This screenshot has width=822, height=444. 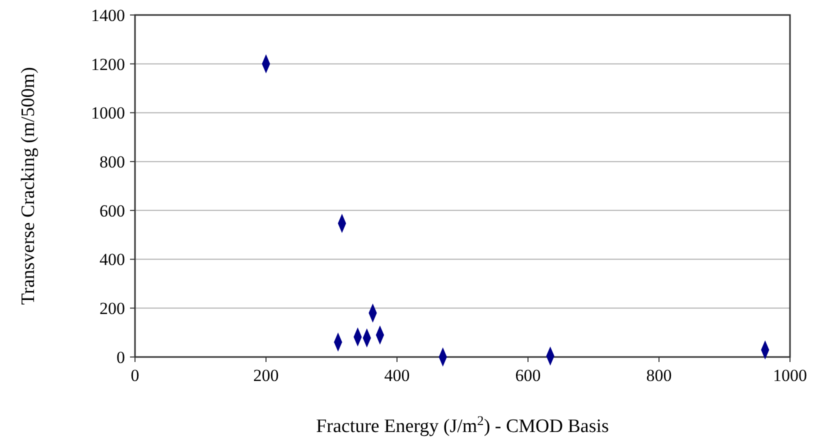 What do you see at coordinates (112, 260) in the screenshot?
I see `y-tick-label: 400` at bounding box center [112, 260].